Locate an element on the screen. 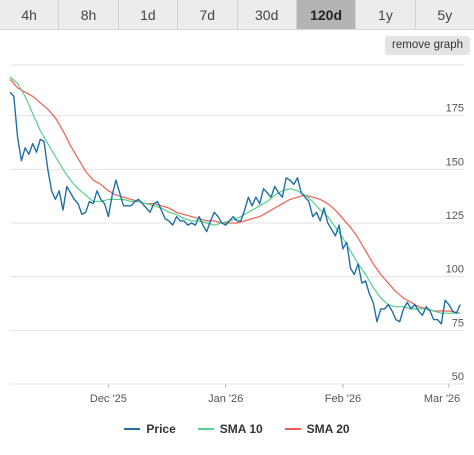 The height and width of the screenshot is (455, 474). tab-30d: 30d is located at coordinates (267, 14).